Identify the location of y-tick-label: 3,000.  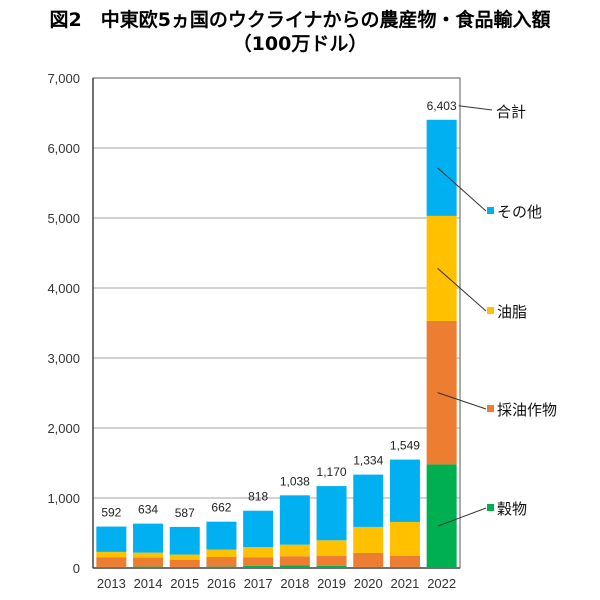
(63, 358).